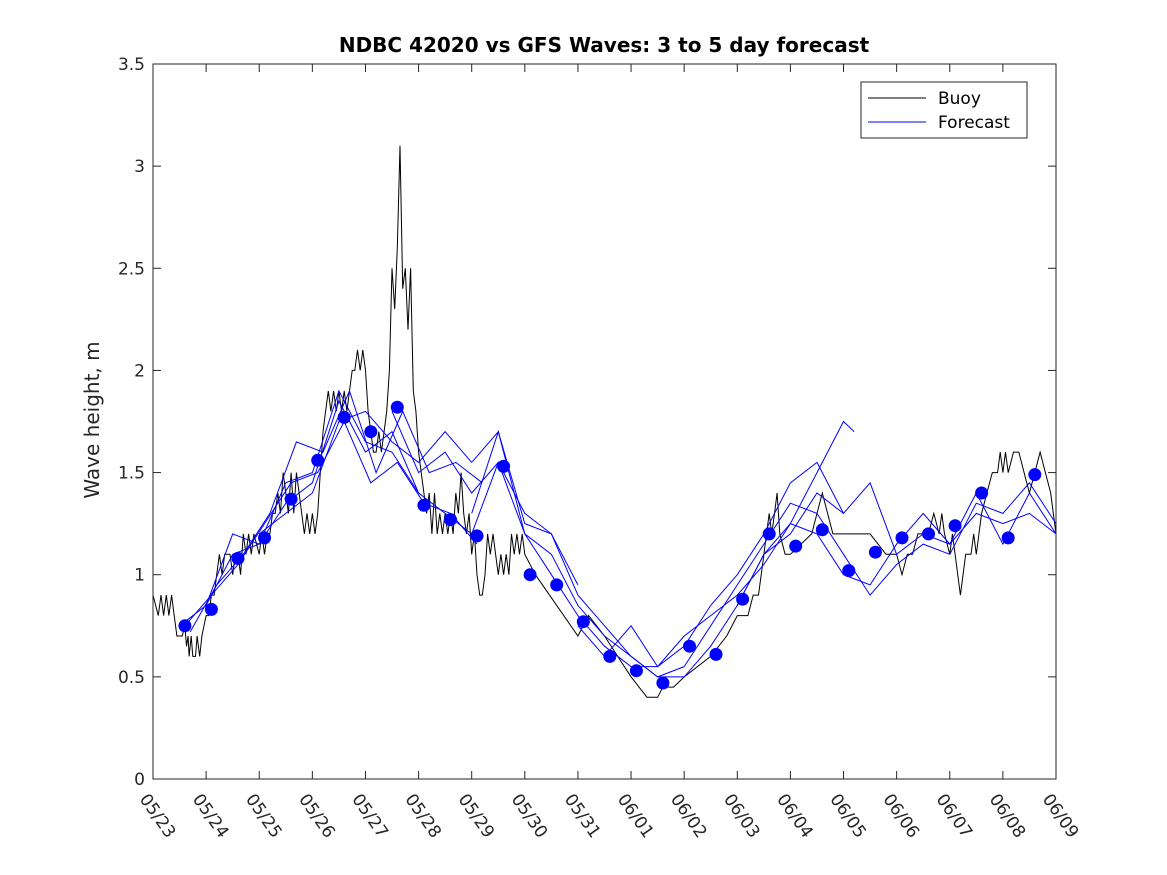 The width and height of the screenshot is (1167, 875). What do you see at coordinates (131, 678) in the screenshot?
I see `y-tick-label-1: 0.5` at bounding box center [131, 678].